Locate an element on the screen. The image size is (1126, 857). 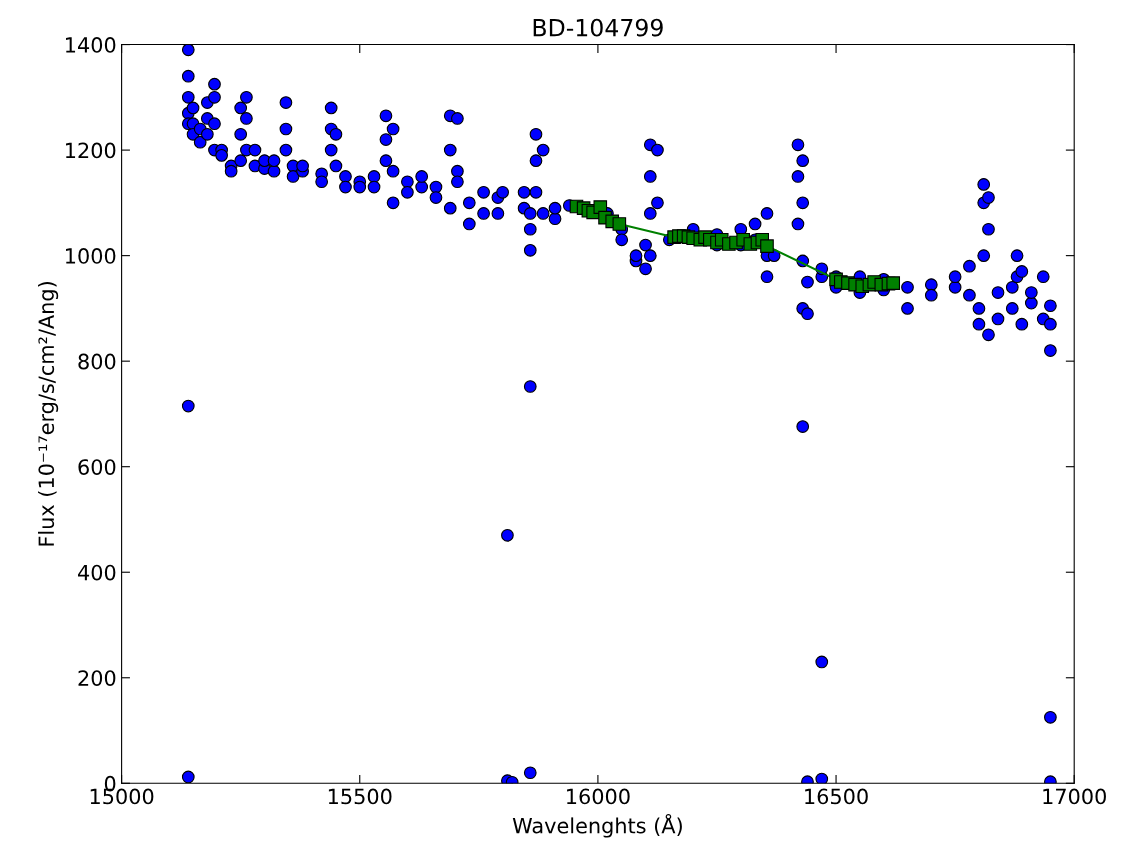
y-tick-label: 200 is located at coordinates (97, 678).